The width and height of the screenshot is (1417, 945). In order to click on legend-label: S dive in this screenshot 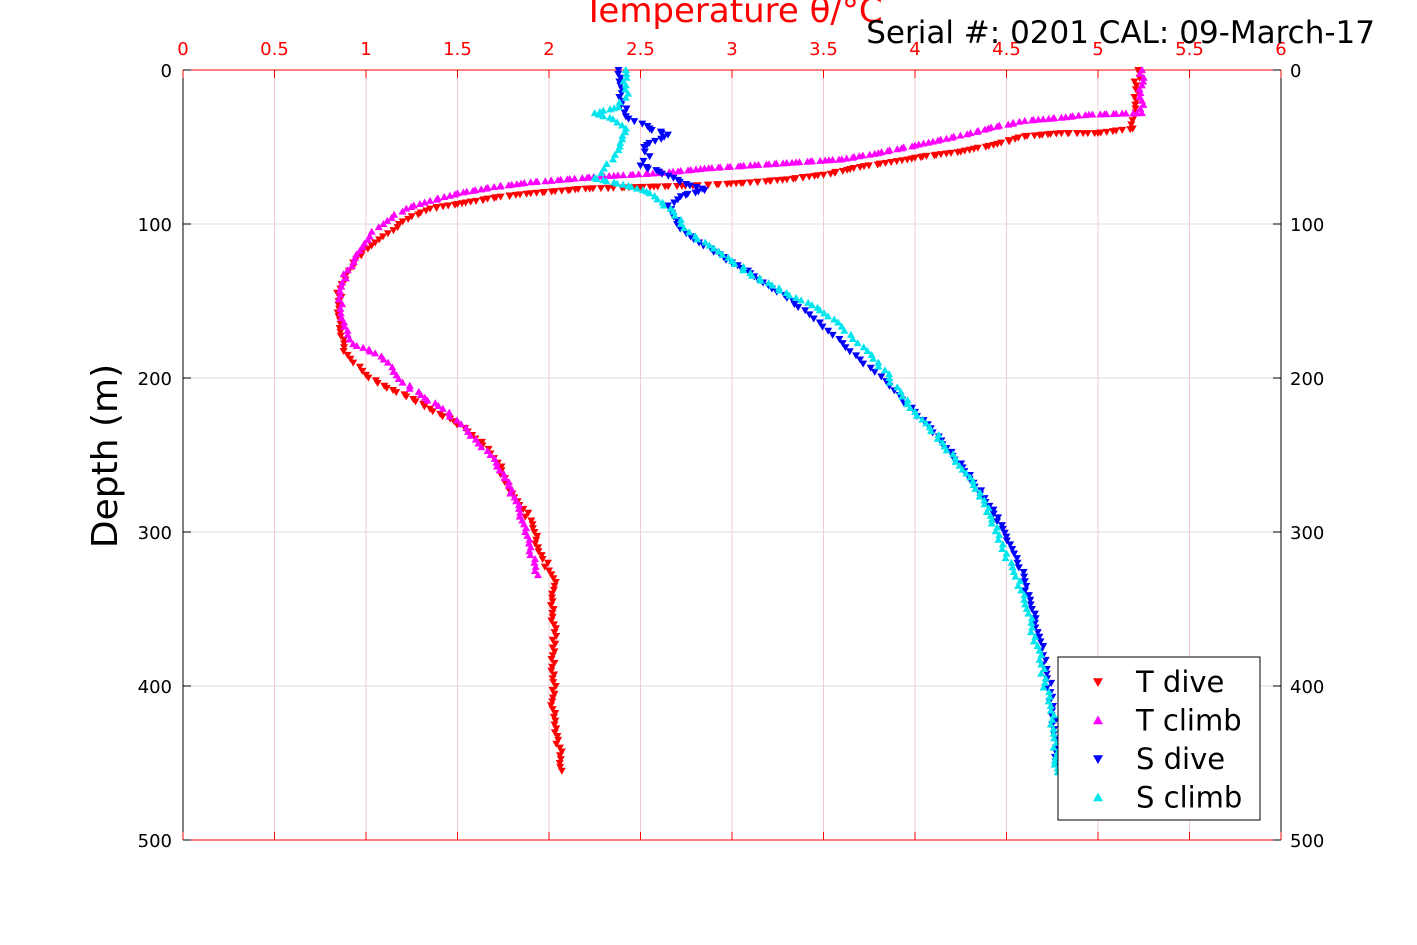, I will do `click(1180, 759)`.